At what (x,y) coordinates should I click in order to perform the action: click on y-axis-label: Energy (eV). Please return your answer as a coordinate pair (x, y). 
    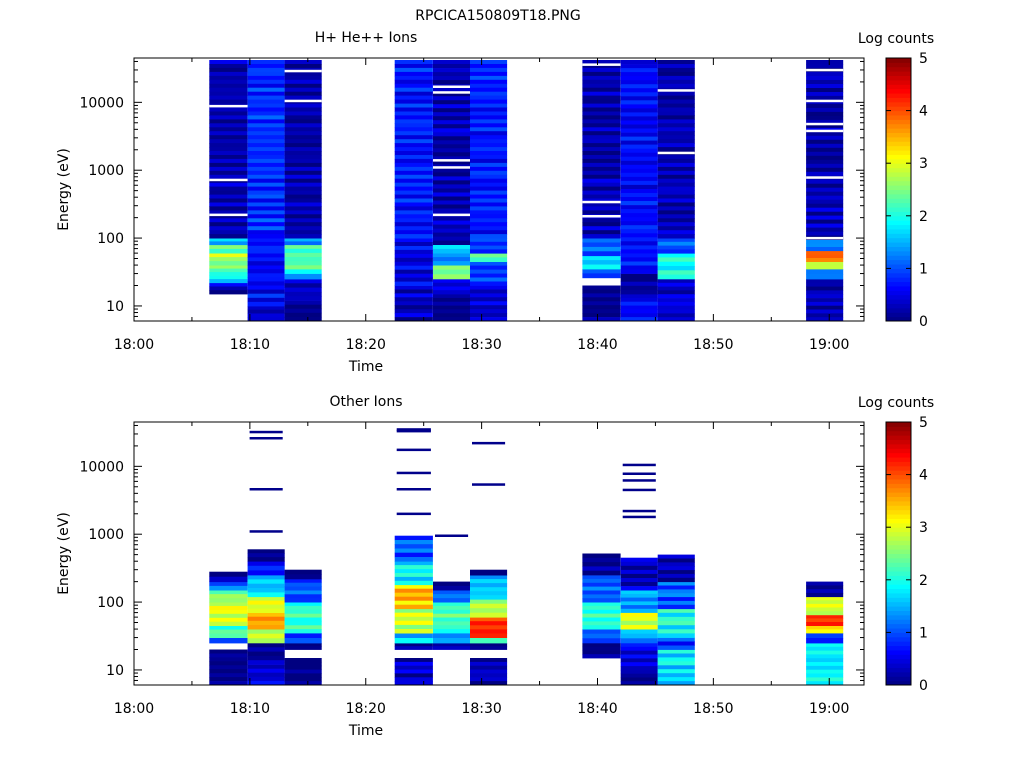
    Looking at the image, I should click on (64, 553).